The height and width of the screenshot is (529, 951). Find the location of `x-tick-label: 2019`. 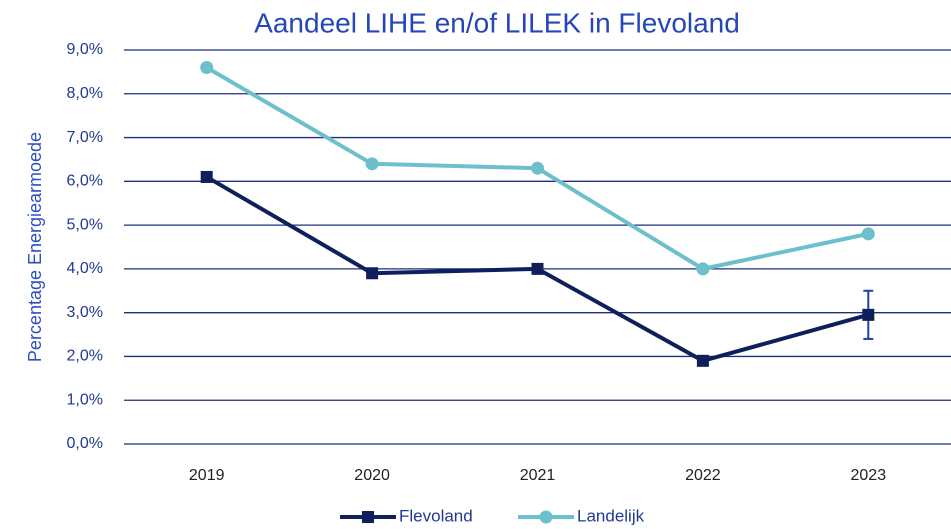

x-tick-label: 2019 is located at coordinates (207, 475).